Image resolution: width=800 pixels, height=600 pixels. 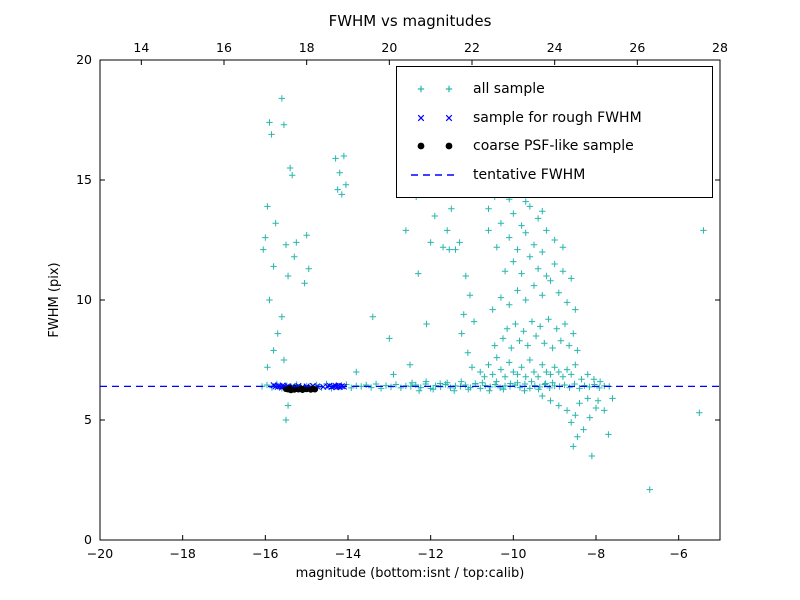 I want to click on circle-marker-icon, so click(x=435, y=146).